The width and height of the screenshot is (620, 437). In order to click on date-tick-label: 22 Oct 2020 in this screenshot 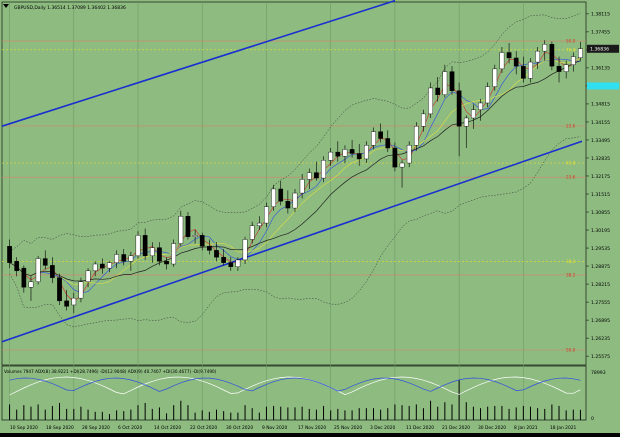, I will do `click(203, 428)`.